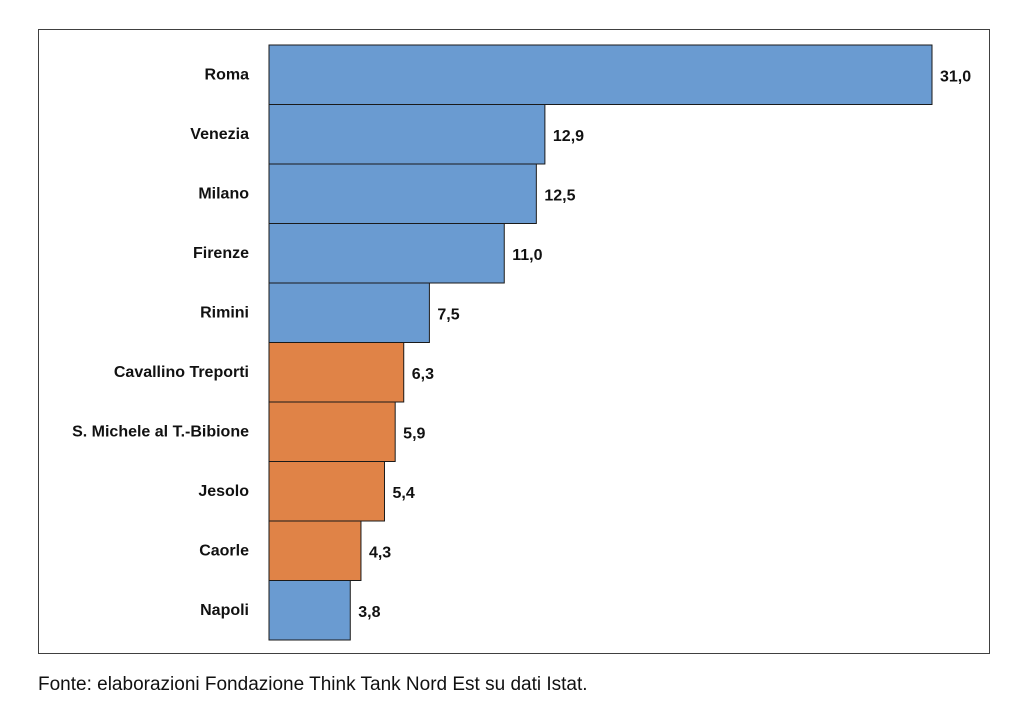 Image resolution: width=1024 pixels, height=725 pixels. Describe the element at coordinates (224, 550) in the screenshot. I see `category-label: Caorle` at that location.